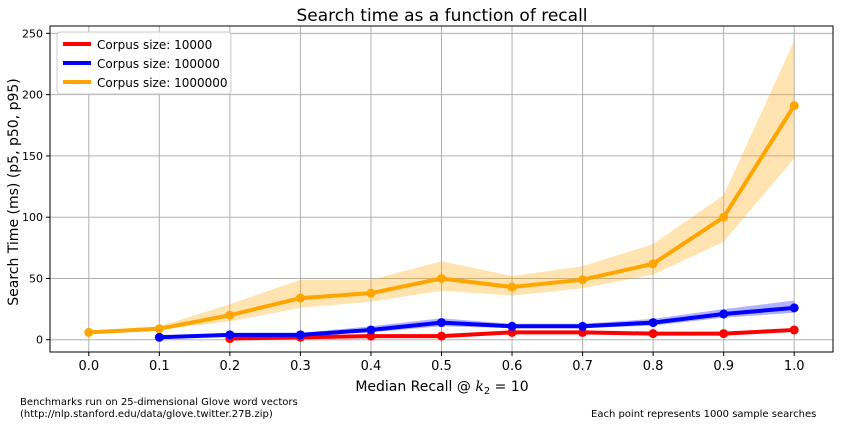 The width and height of the screenshot is (843, 427). Describe the element at coordinates (653, 366) in the screenshot. I see `x-tick-label: 0.8` at that location.